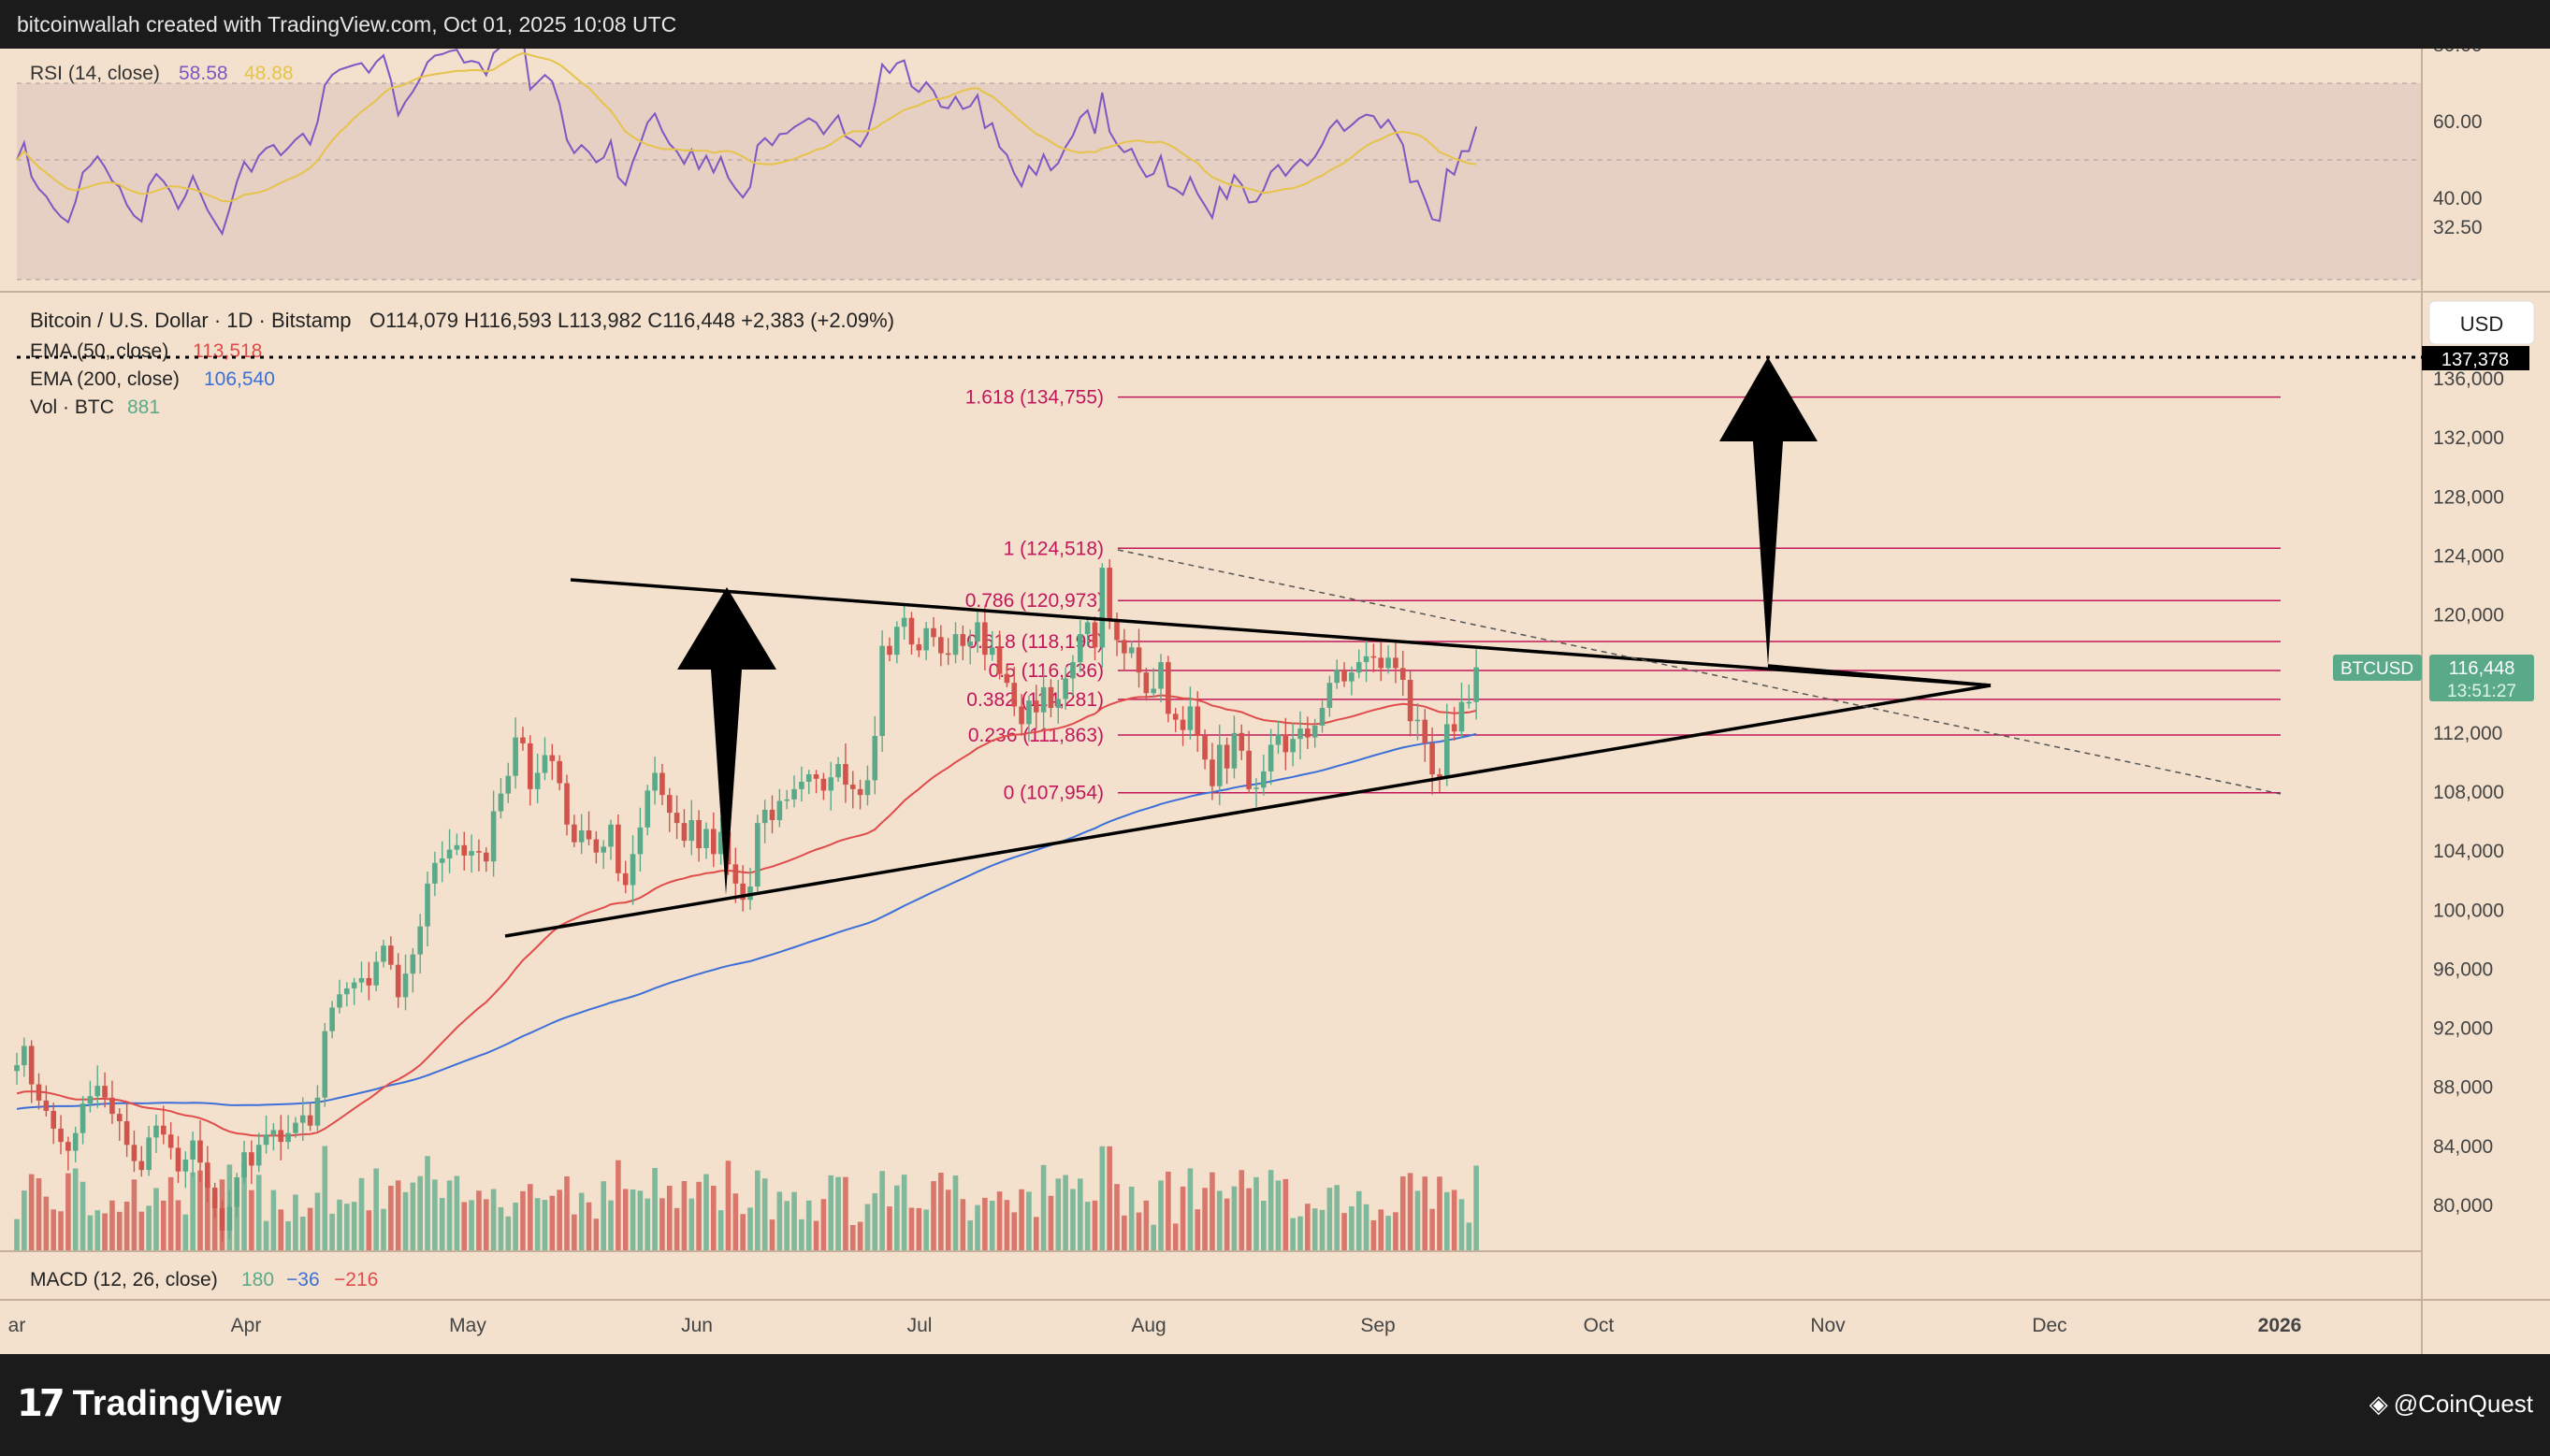  I want to click on coinquest-text: @CoinQuest, so click(2463, 1404).